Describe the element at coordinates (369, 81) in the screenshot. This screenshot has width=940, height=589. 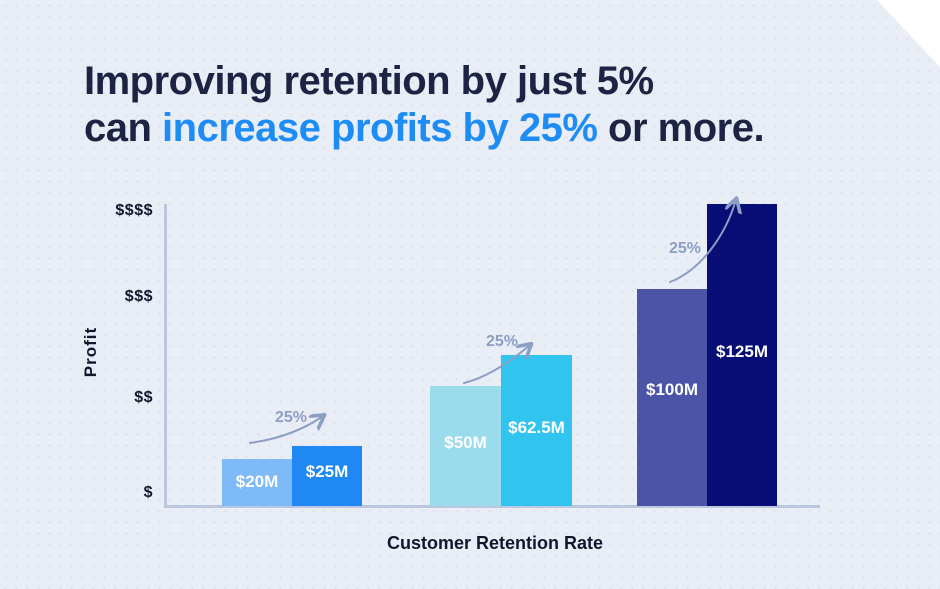
I see `headline-line1: Improving retention by just 5%` at that location.